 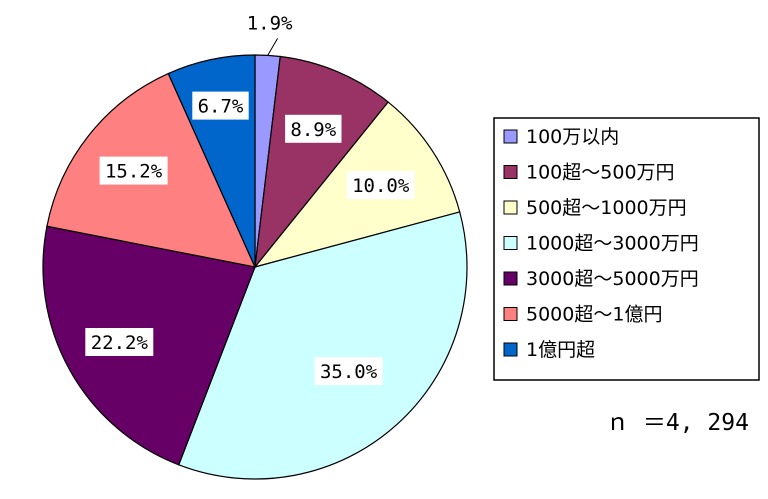 What do you see at coordinates (560, 350) in the screenshot?
I see `legend-label: 1億円超` at bounding box center [560, 350].